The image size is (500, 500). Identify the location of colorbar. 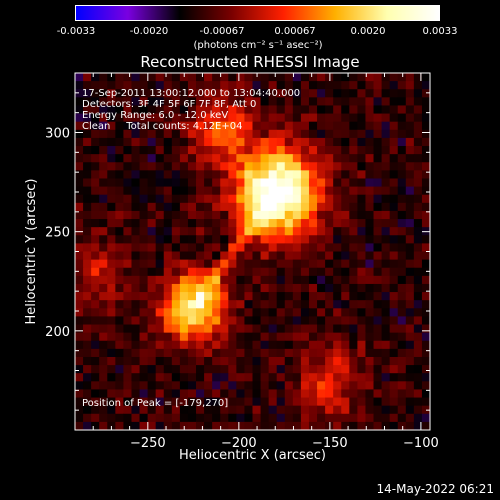
(257, 13).